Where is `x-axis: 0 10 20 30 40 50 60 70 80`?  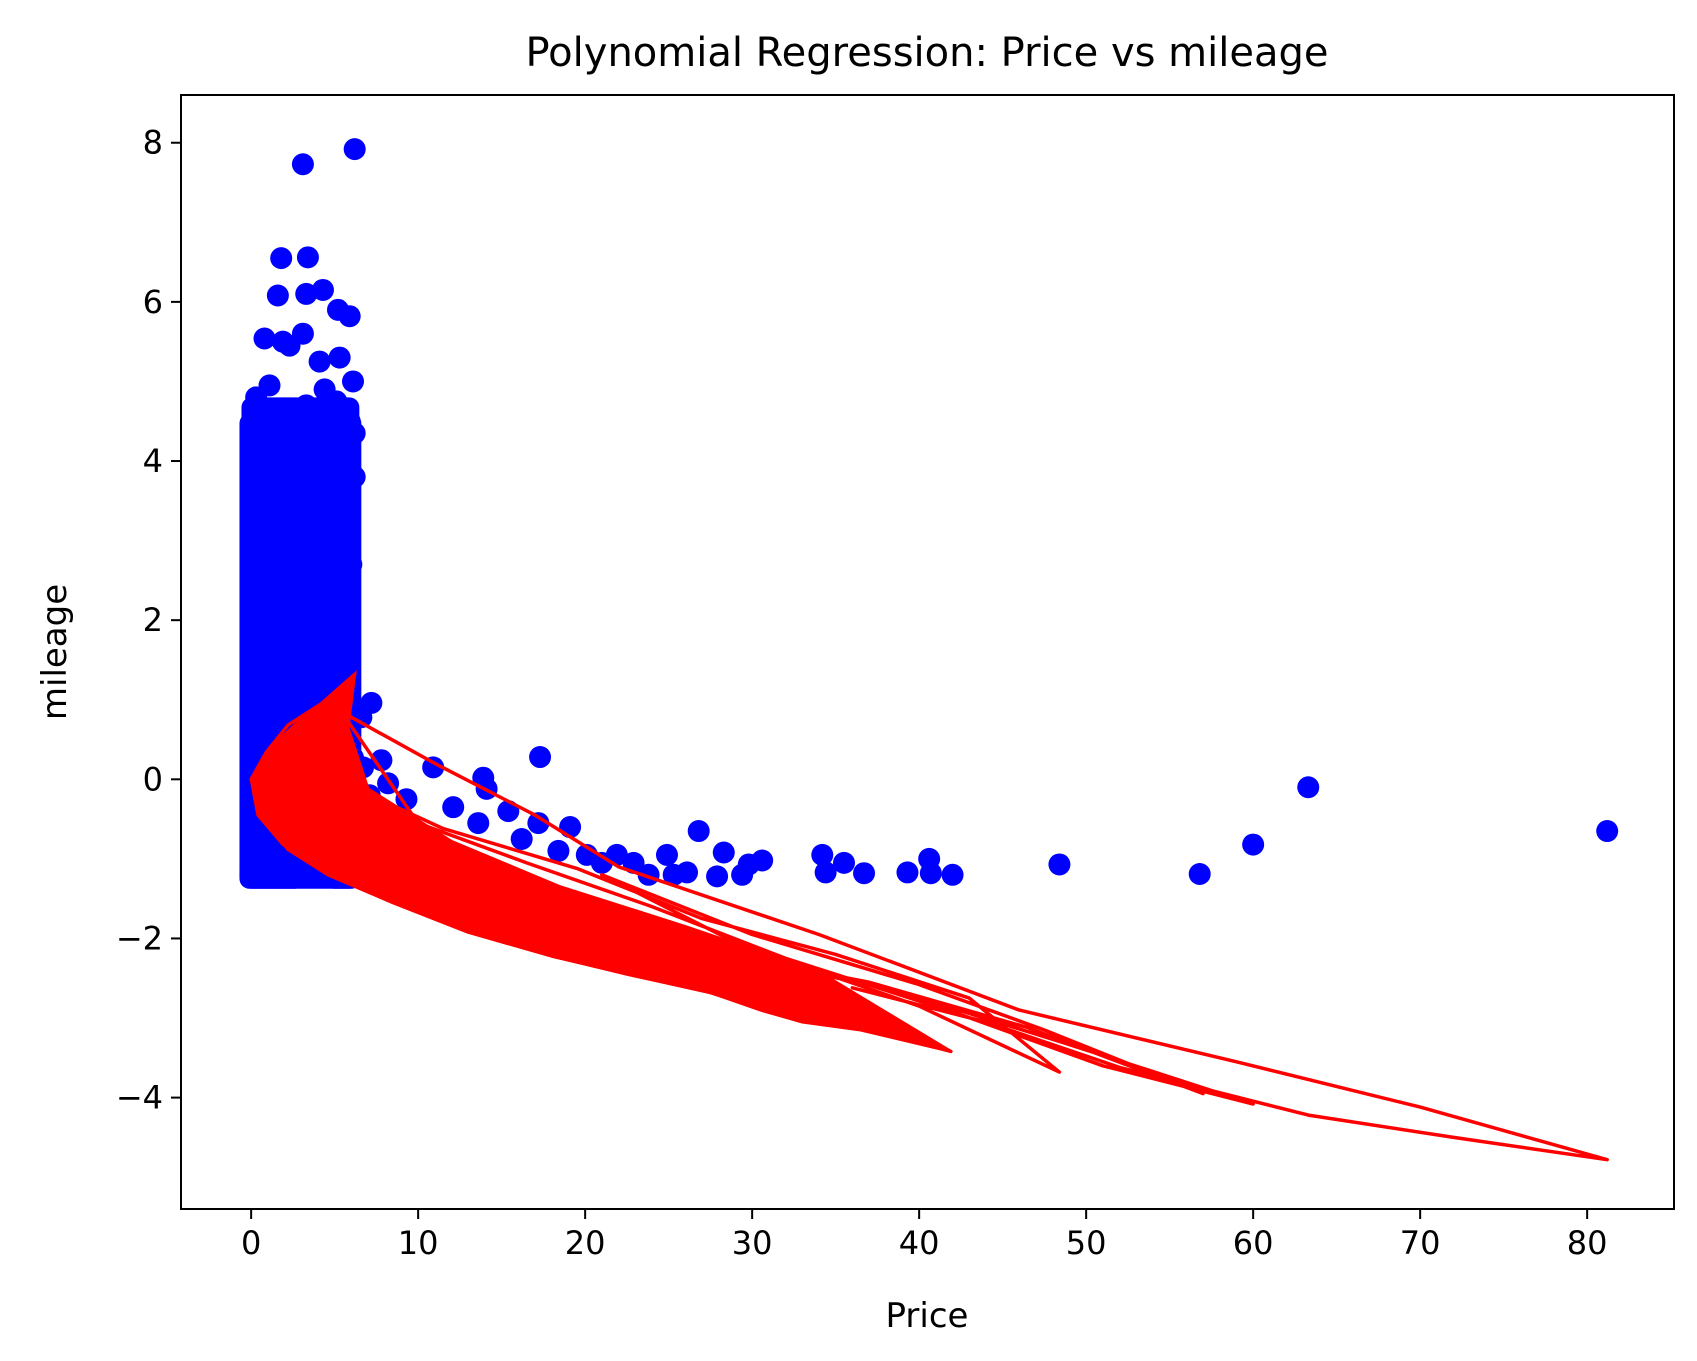
x-axis: 0 10 20 30 40 50 60 70 80 is located at coordinates (924, 1235).